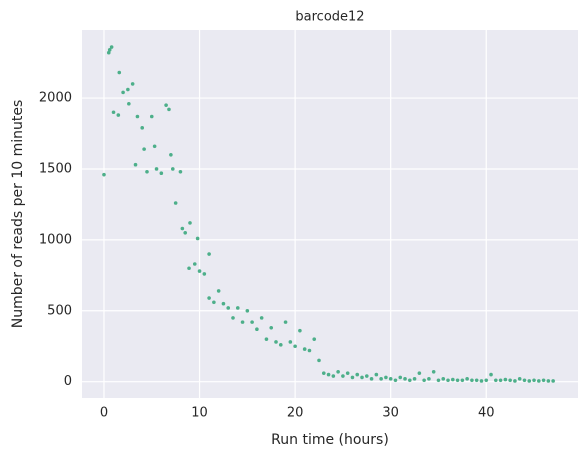 This screenshot has width=588, height=462. I want to click on y-tick-label: 500, so click(59, 310).